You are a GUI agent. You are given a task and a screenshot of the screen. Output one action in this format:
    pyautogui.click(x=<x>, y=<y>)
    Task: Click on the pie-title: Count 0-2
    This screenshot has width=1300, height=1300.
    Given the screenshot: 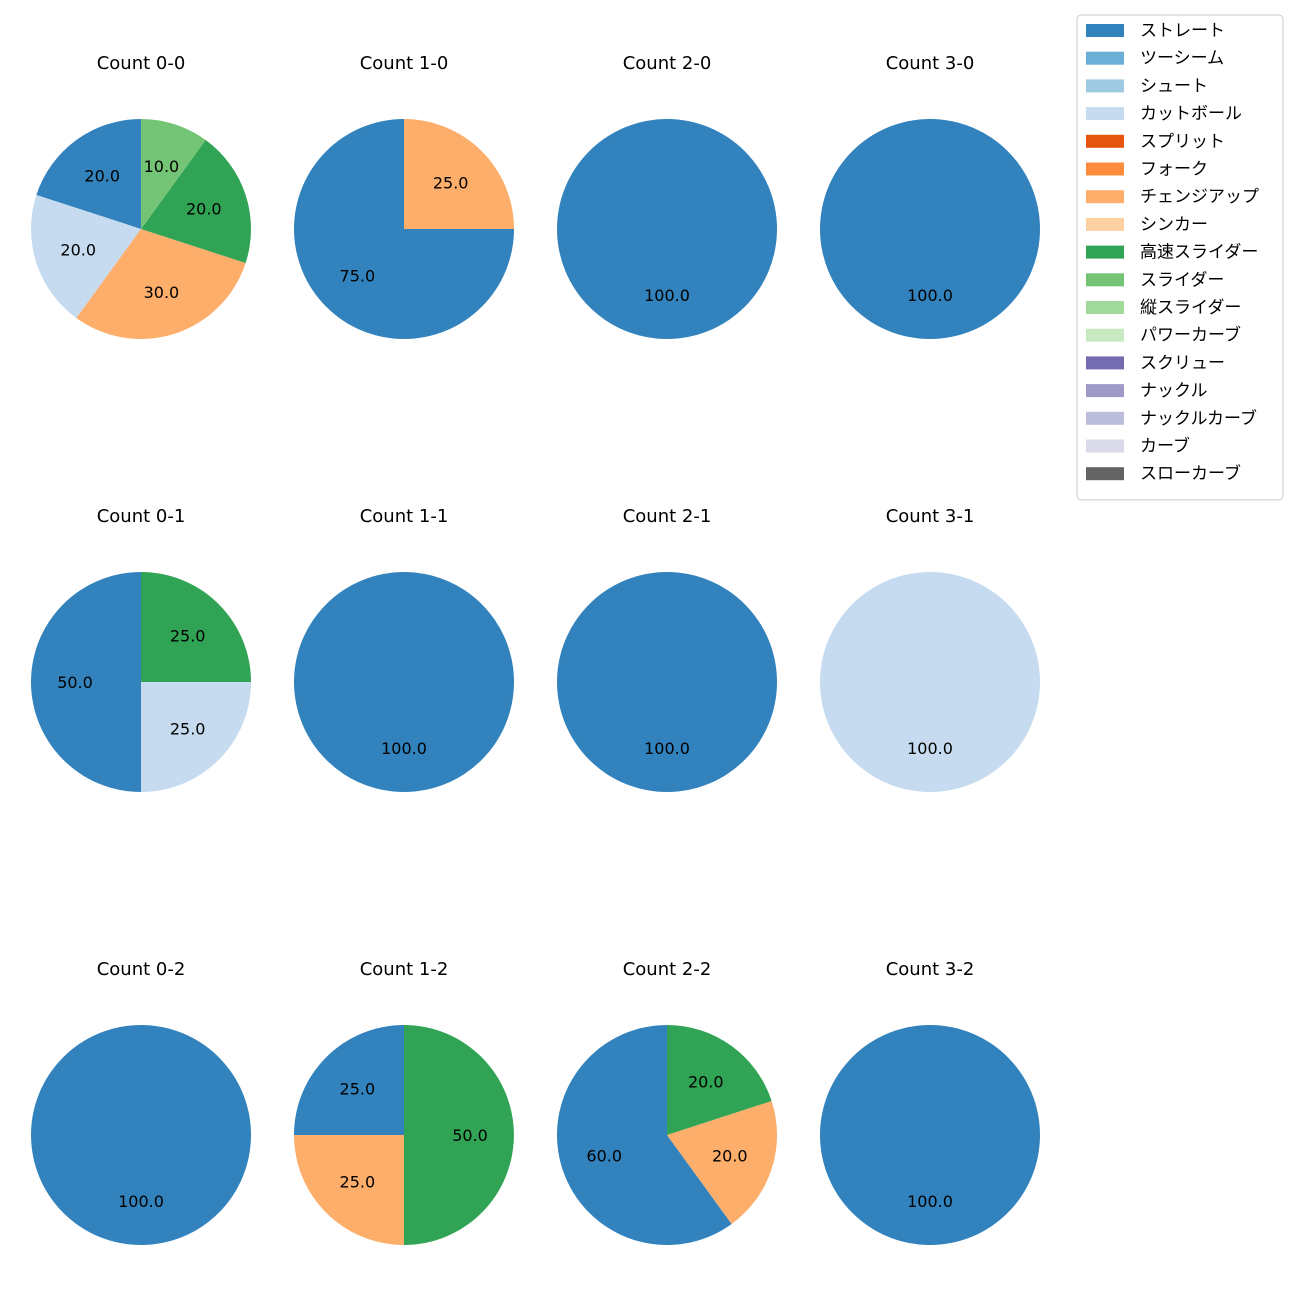 What is the action you would take?
    pyautogui.click(x=141, y=969)
    